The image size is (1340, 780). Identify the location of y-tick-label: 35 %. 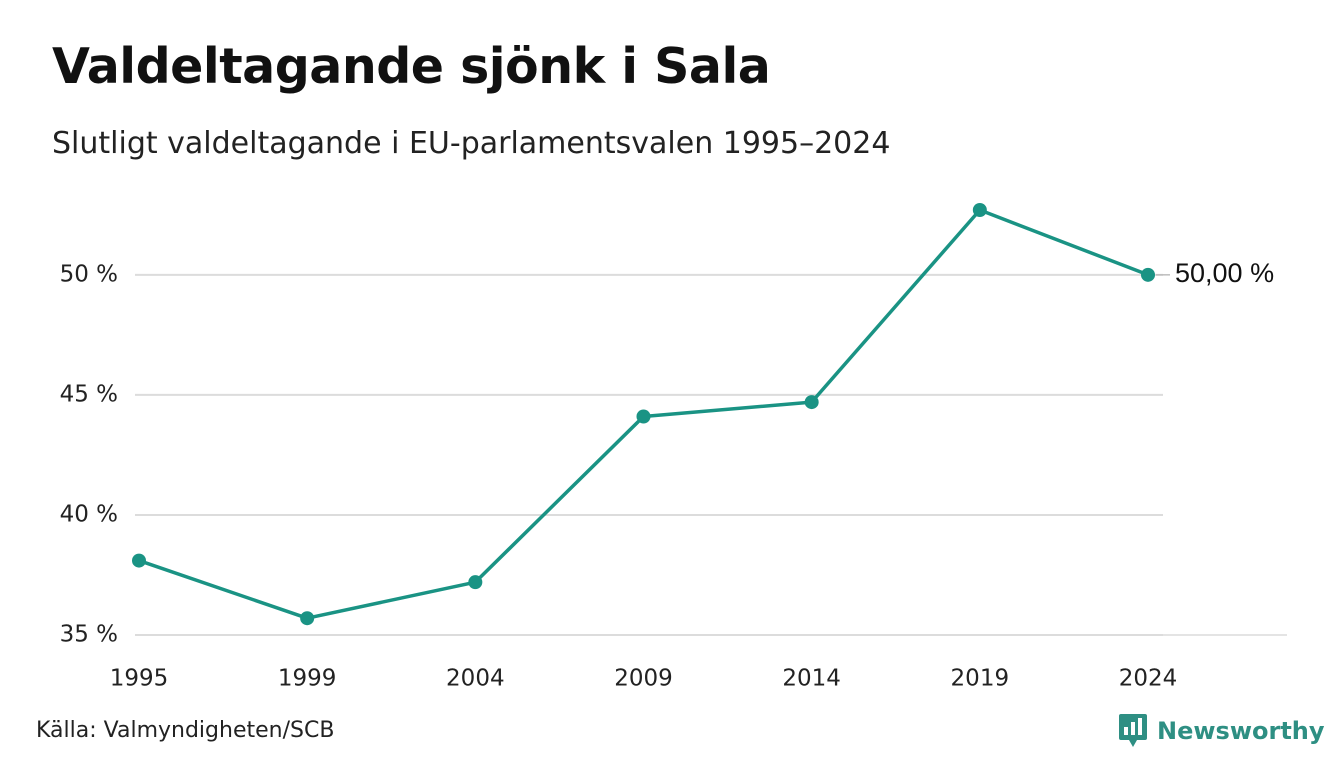
(89, 635).